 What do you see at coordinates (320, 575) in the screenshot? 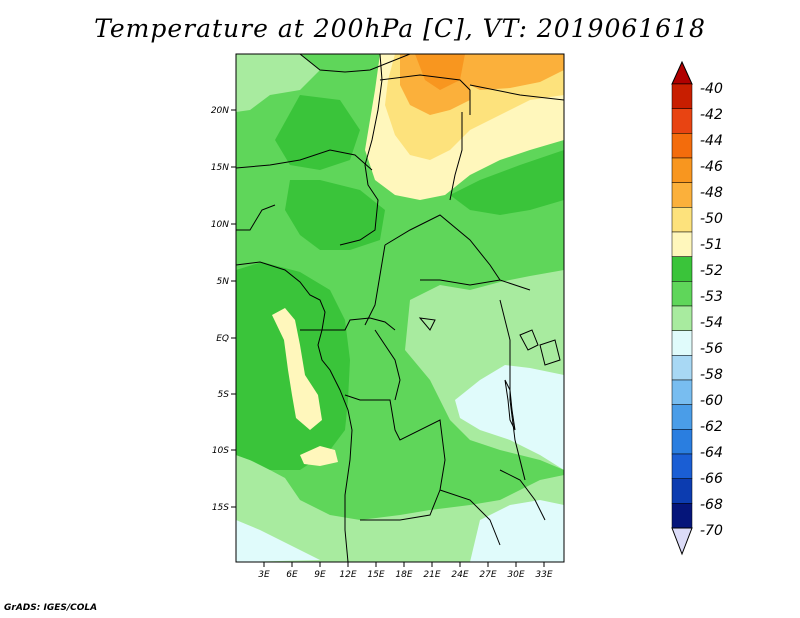
I see `lon-label: 9E` at bounding box center [320, 575].